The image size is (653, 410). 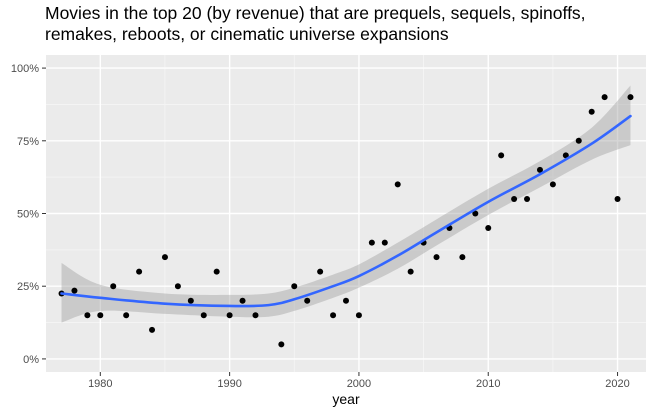 What do you see at coordinates (25, 69) in the screenshot?
I see `y-tick-label: 100%` at bounding box center [25, 69].